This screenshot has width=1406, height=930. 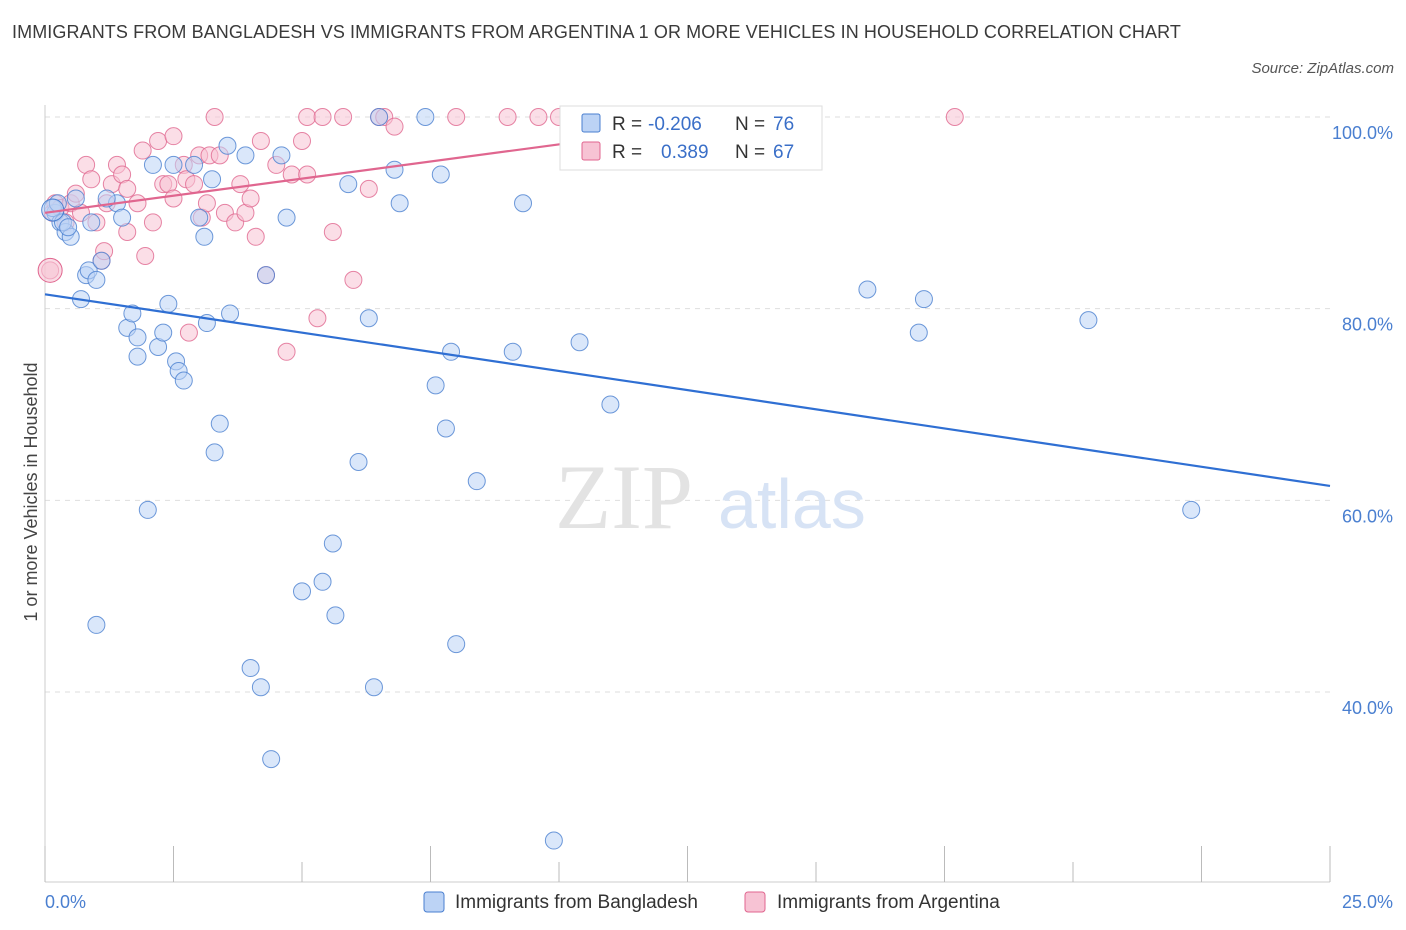 I want to click on stats-blue-r-label: R =, so click(x=627, y=124).